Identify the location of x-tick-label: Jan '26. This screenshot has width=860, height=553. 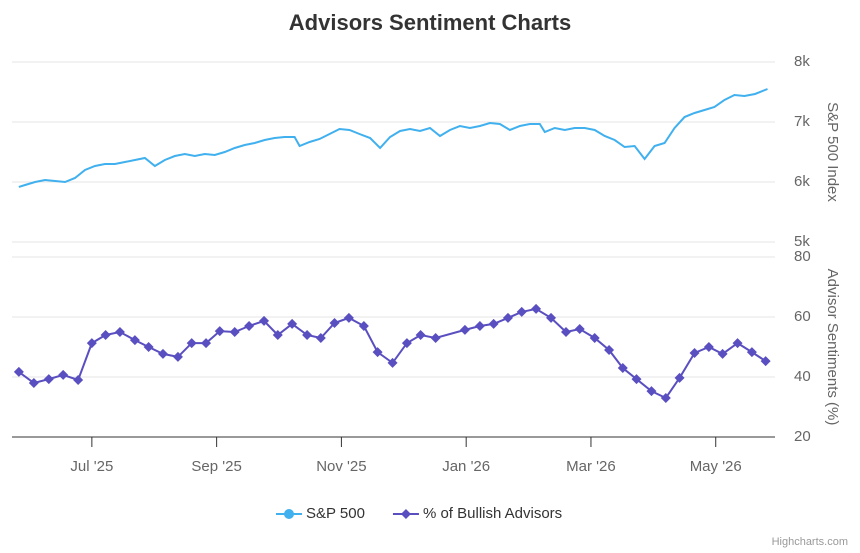
(466, 466).